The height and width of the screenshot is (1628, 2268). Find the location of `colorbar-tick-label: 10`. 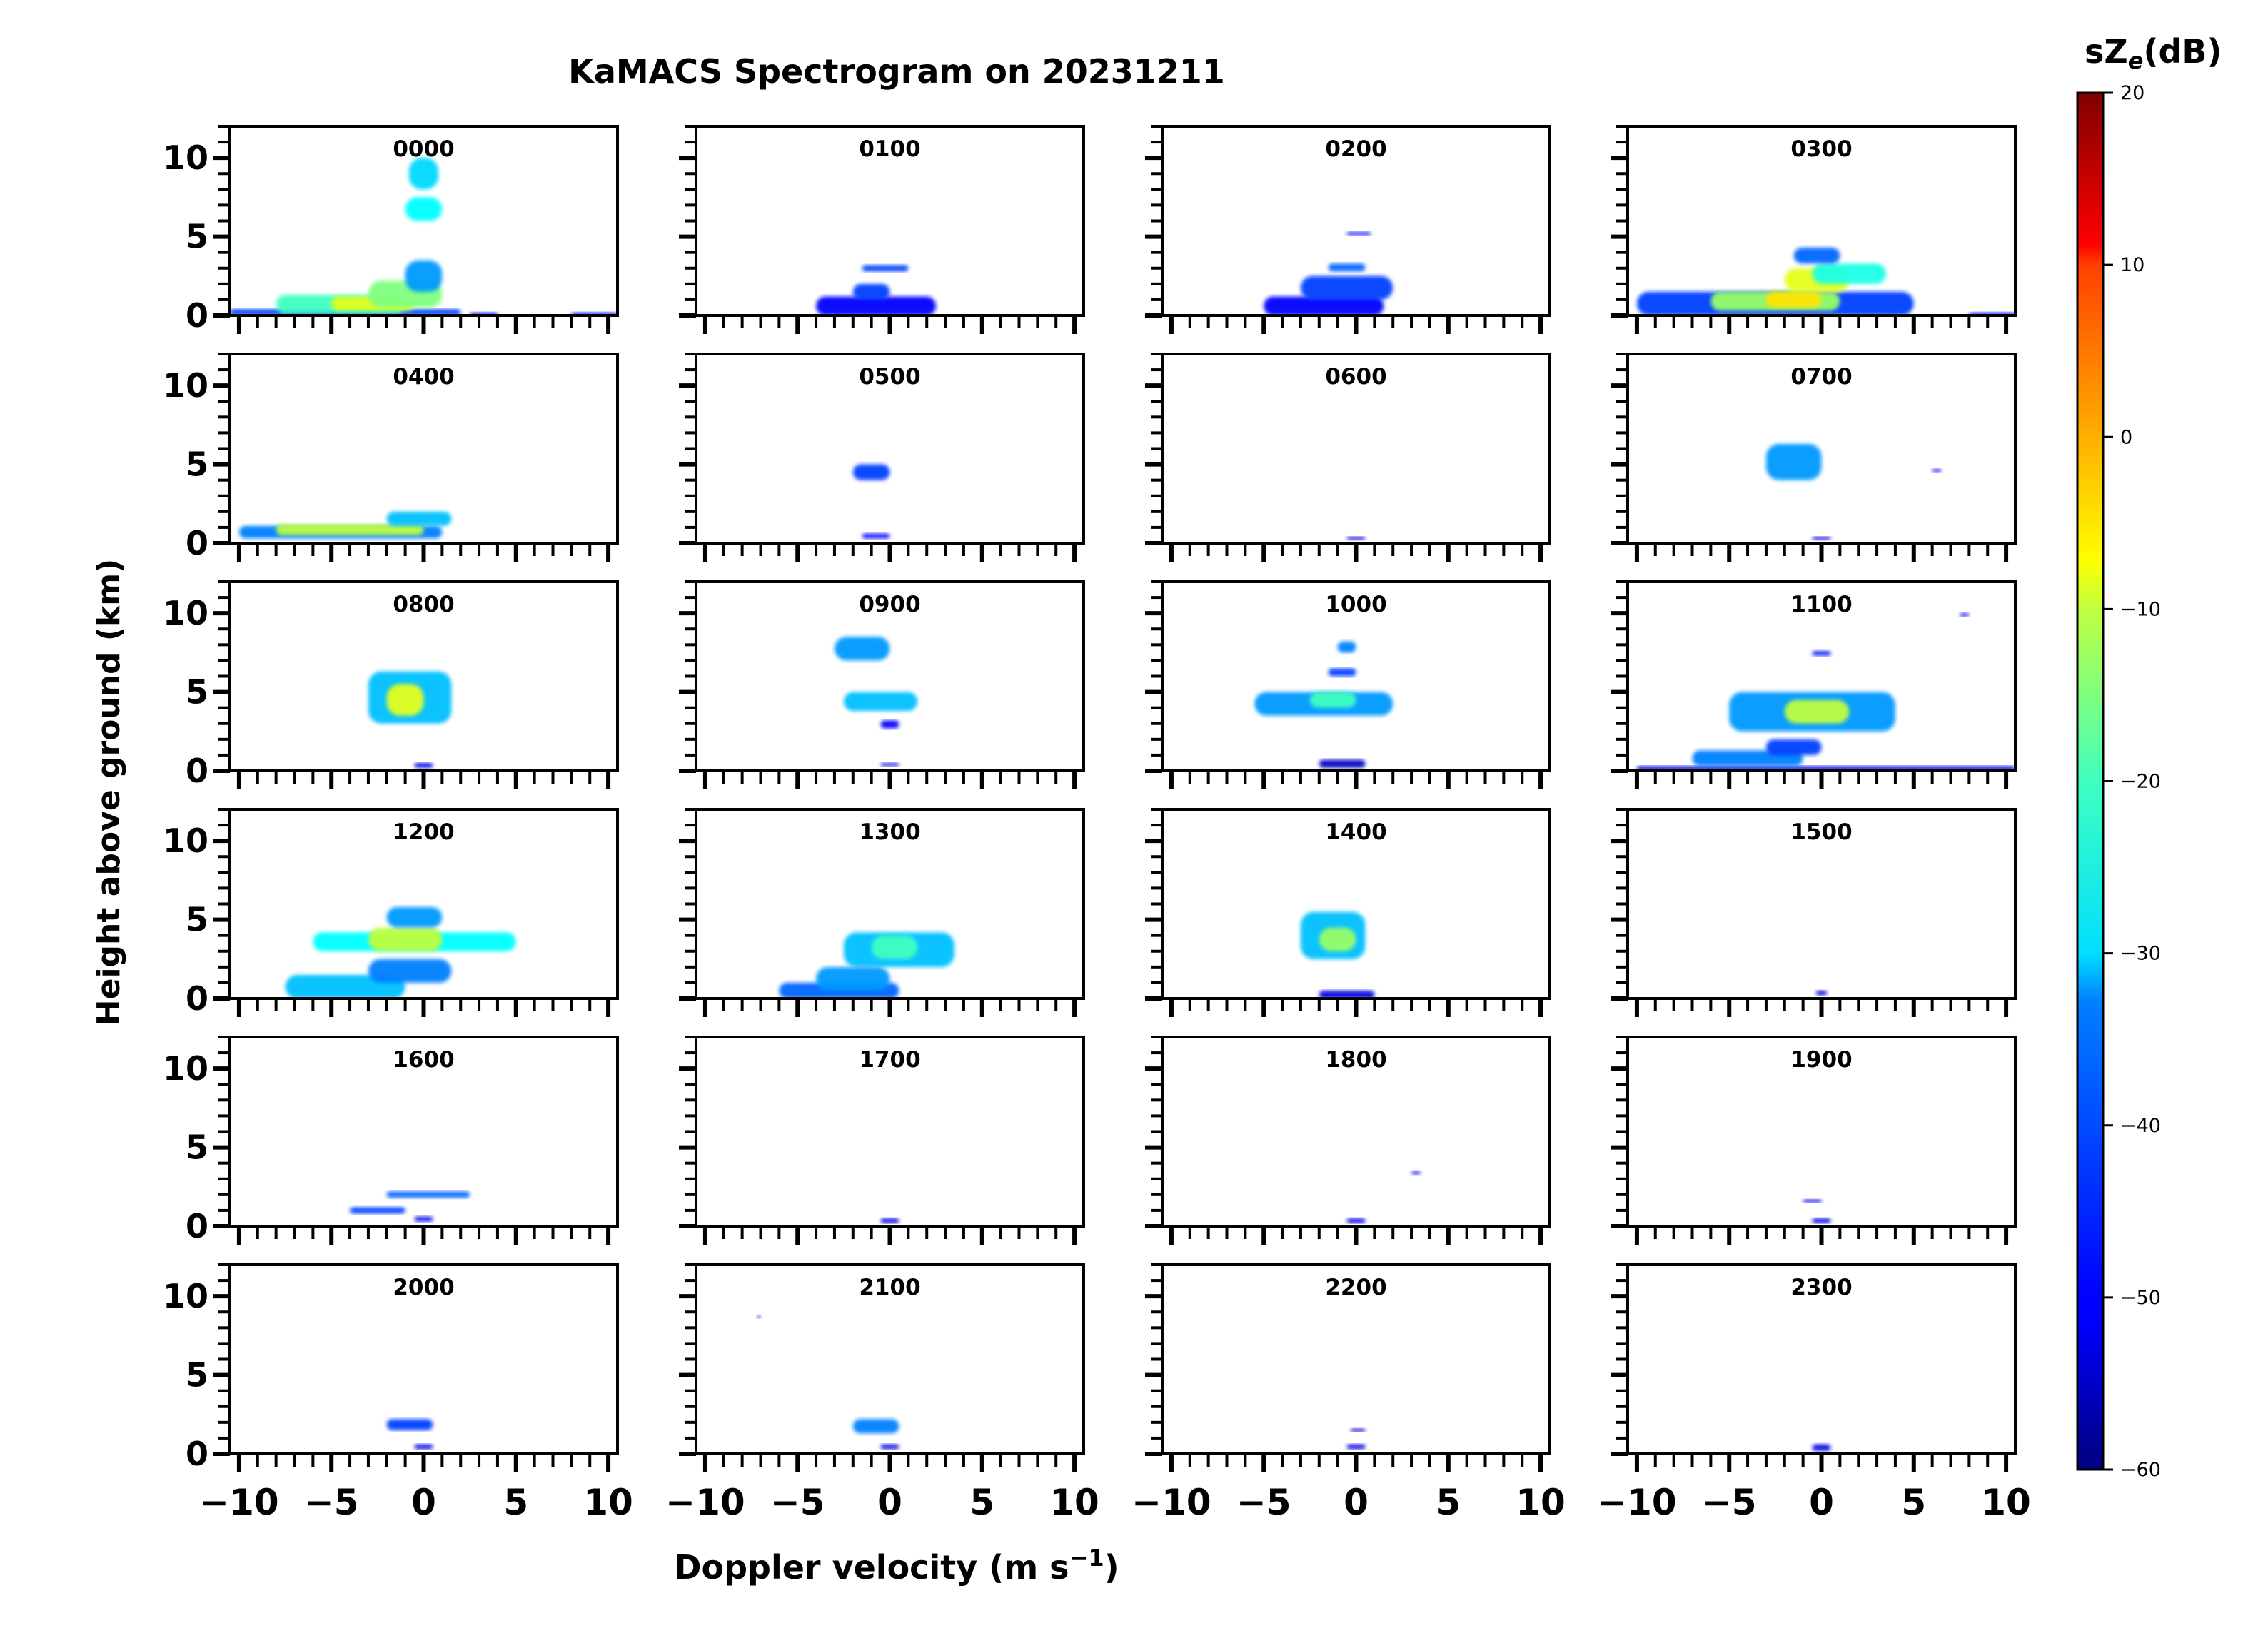

colorbar-tick-label: 10 is located at coordinates (2132, 265).